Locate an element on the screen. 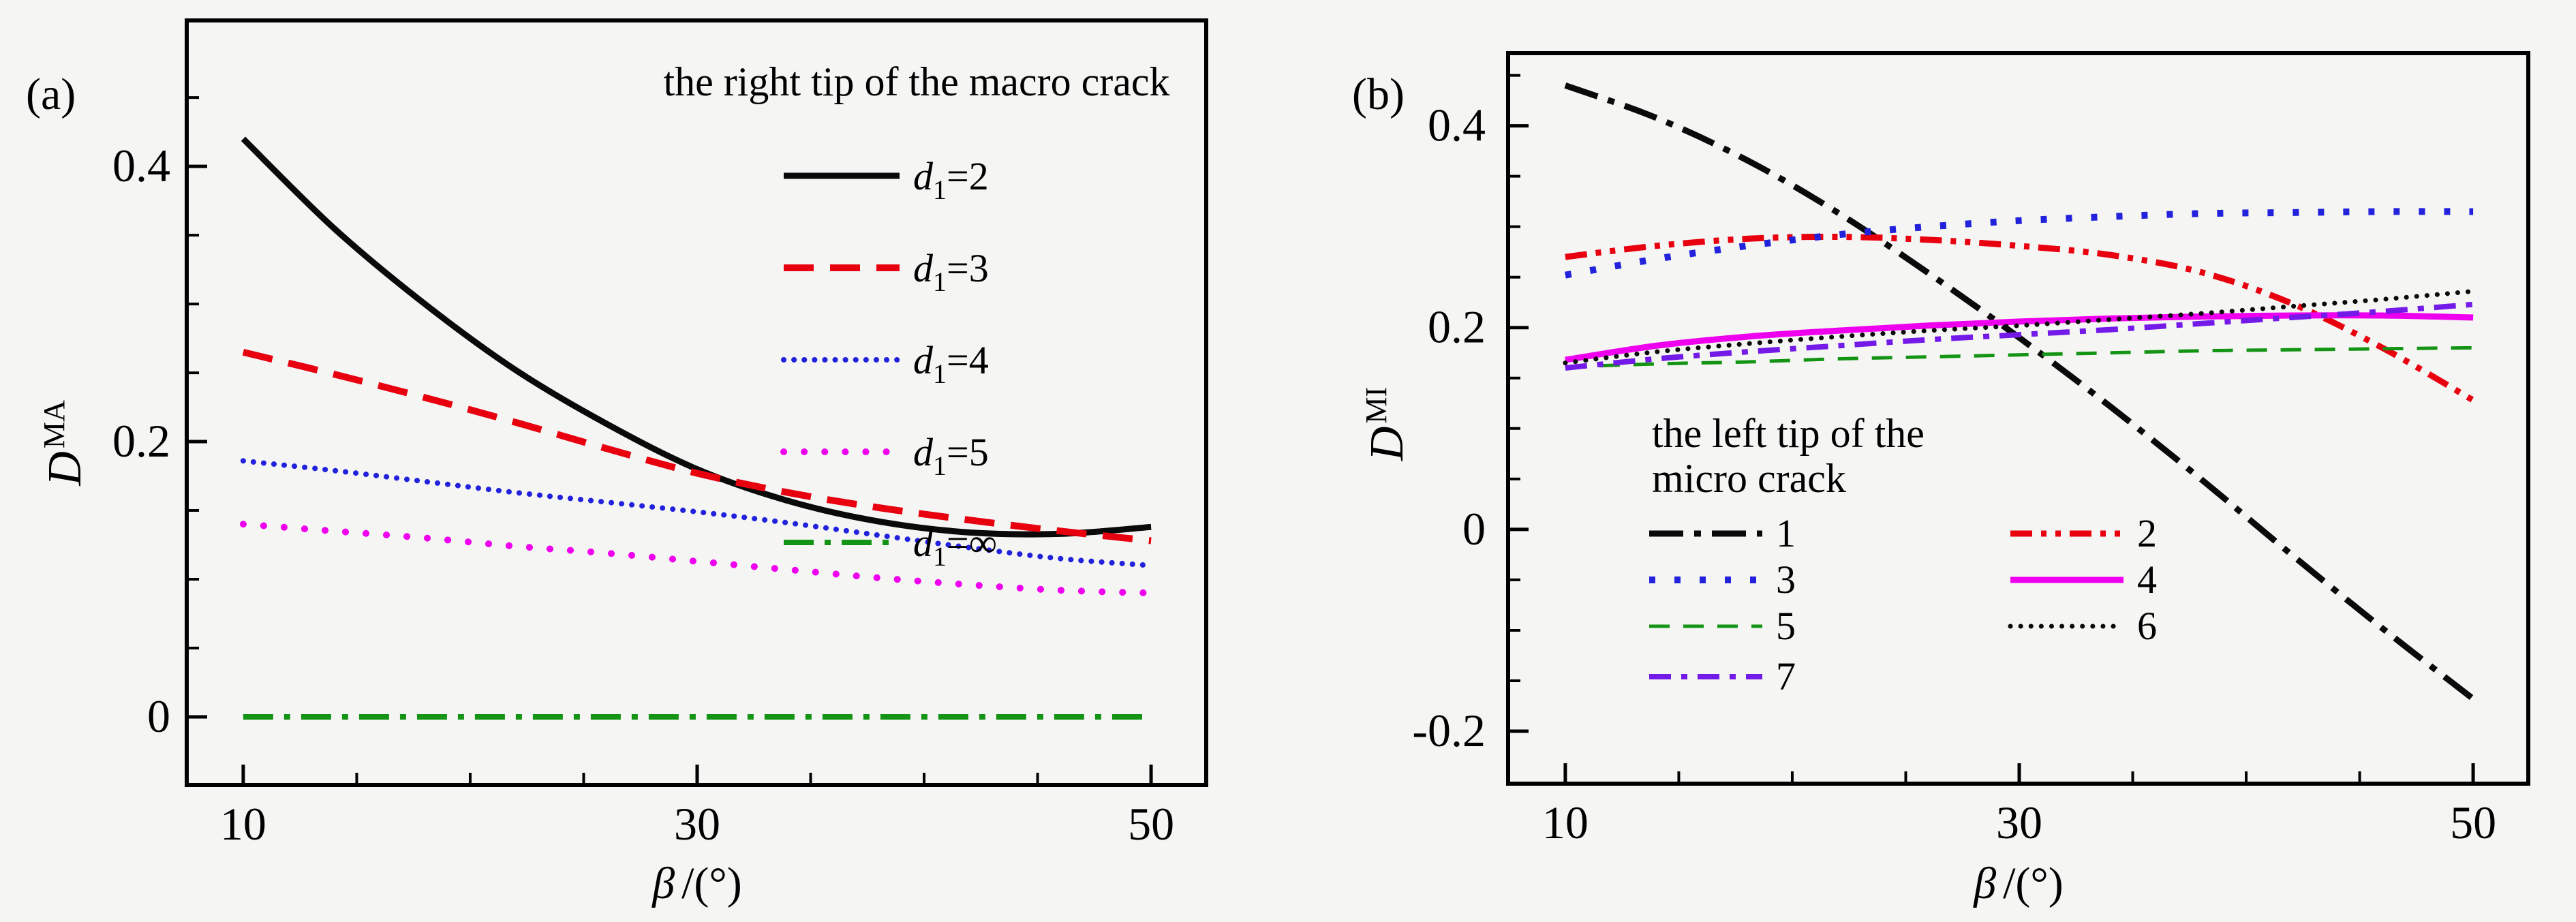 The image size is (2576, 922). legend-label-b-4: 4 is located at coordinates (2147, 579).